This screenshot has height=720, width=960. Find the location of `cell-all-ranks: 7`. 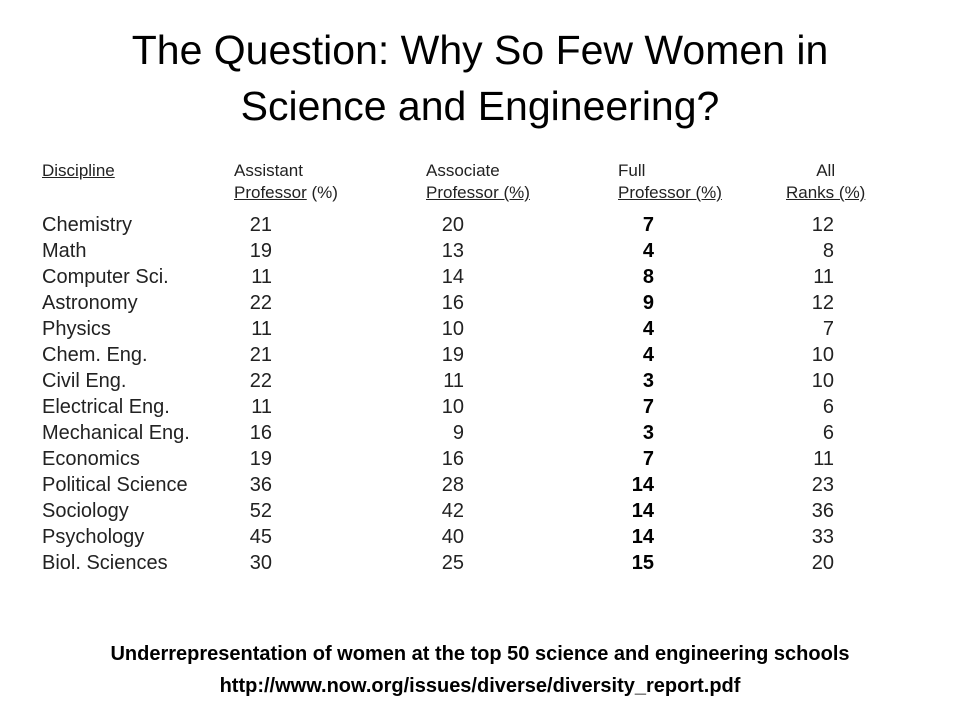

cell-all-ranks: 7 is located at coordinates (828, 329).